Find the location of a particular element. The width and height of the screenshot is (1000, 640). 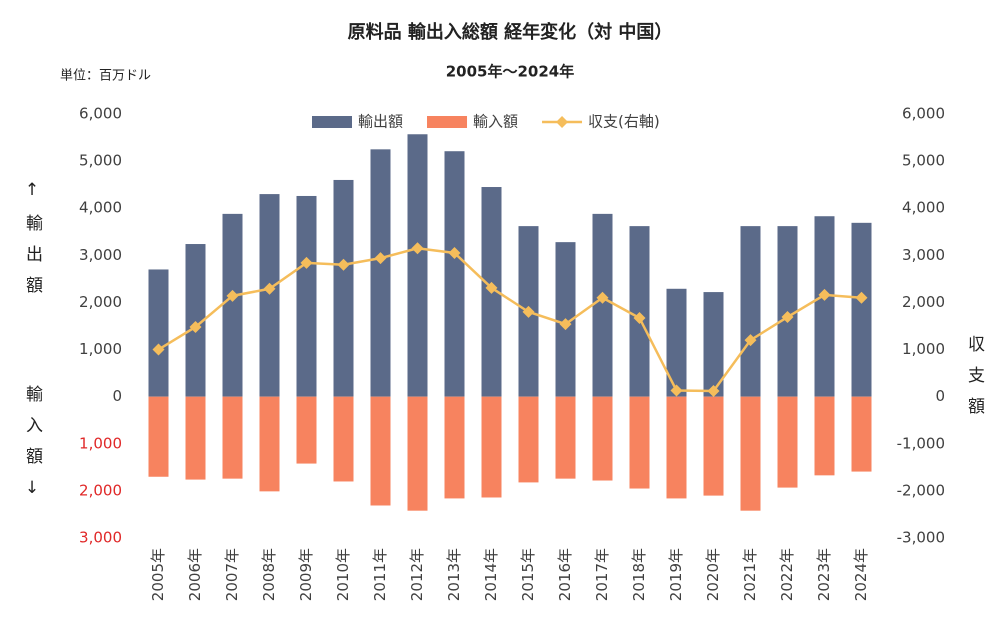

y2-tick-label: -3,000 is located at coordinates (921, 538).